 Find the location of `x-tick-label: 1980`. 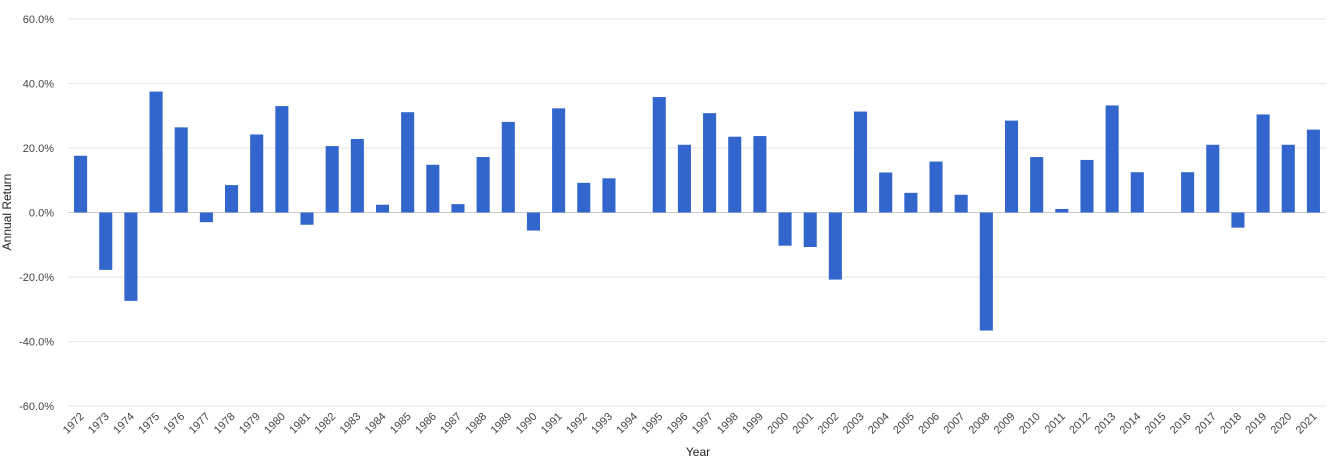

x-tick-label: 1980 is located at coordinates (275, 424).